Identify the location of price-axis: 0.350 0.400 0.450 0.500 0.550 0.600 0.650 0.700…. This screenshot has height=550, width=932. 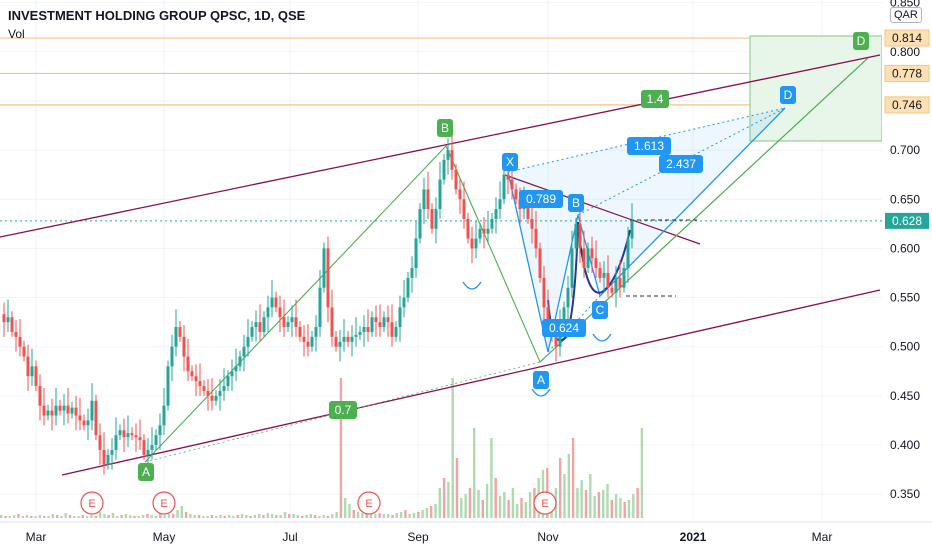
(907, 275).